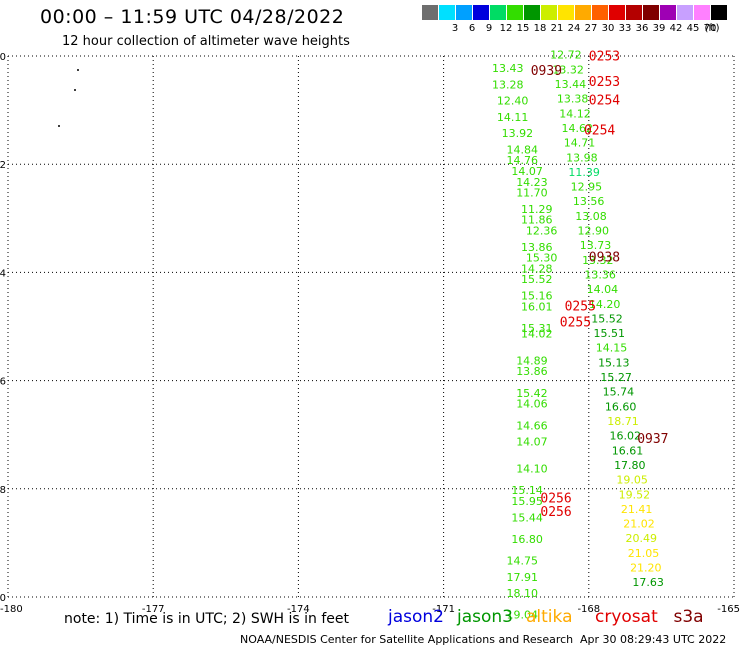 Image resolution: width=740 pixels, height=650 pixels. Describe the element at coordinates (574, 28) in the screenshot. I see `scale-label: 24` at that location.